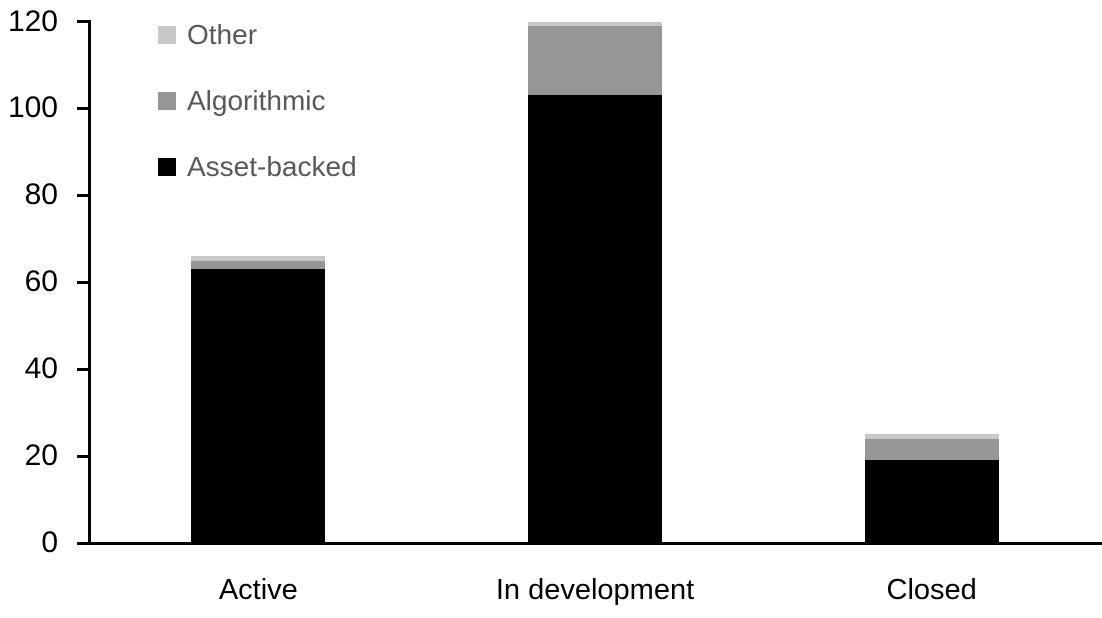  Describe the element at coordinates (32, 21) in the screenshot. I see `y-tick-label-120: 120` at that location.